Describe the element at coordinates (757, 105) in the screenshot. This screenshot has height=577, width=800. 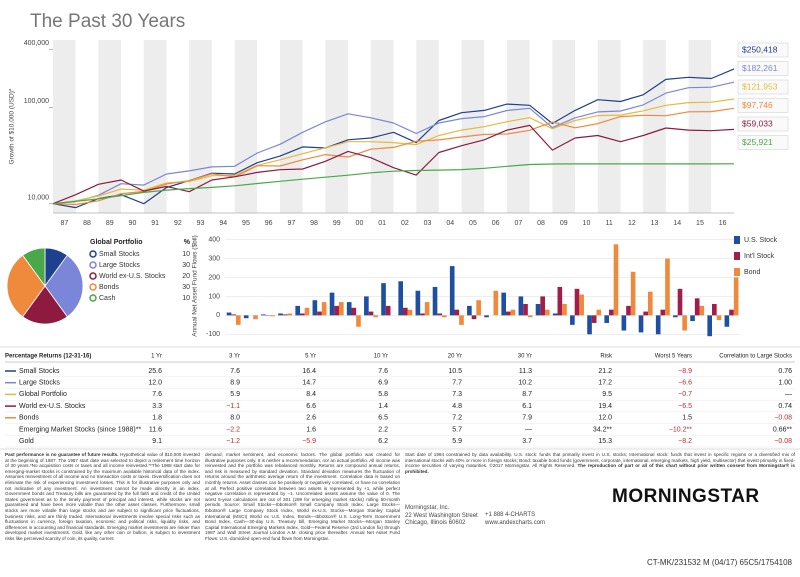
I see `end-label: $97,746` at that location.